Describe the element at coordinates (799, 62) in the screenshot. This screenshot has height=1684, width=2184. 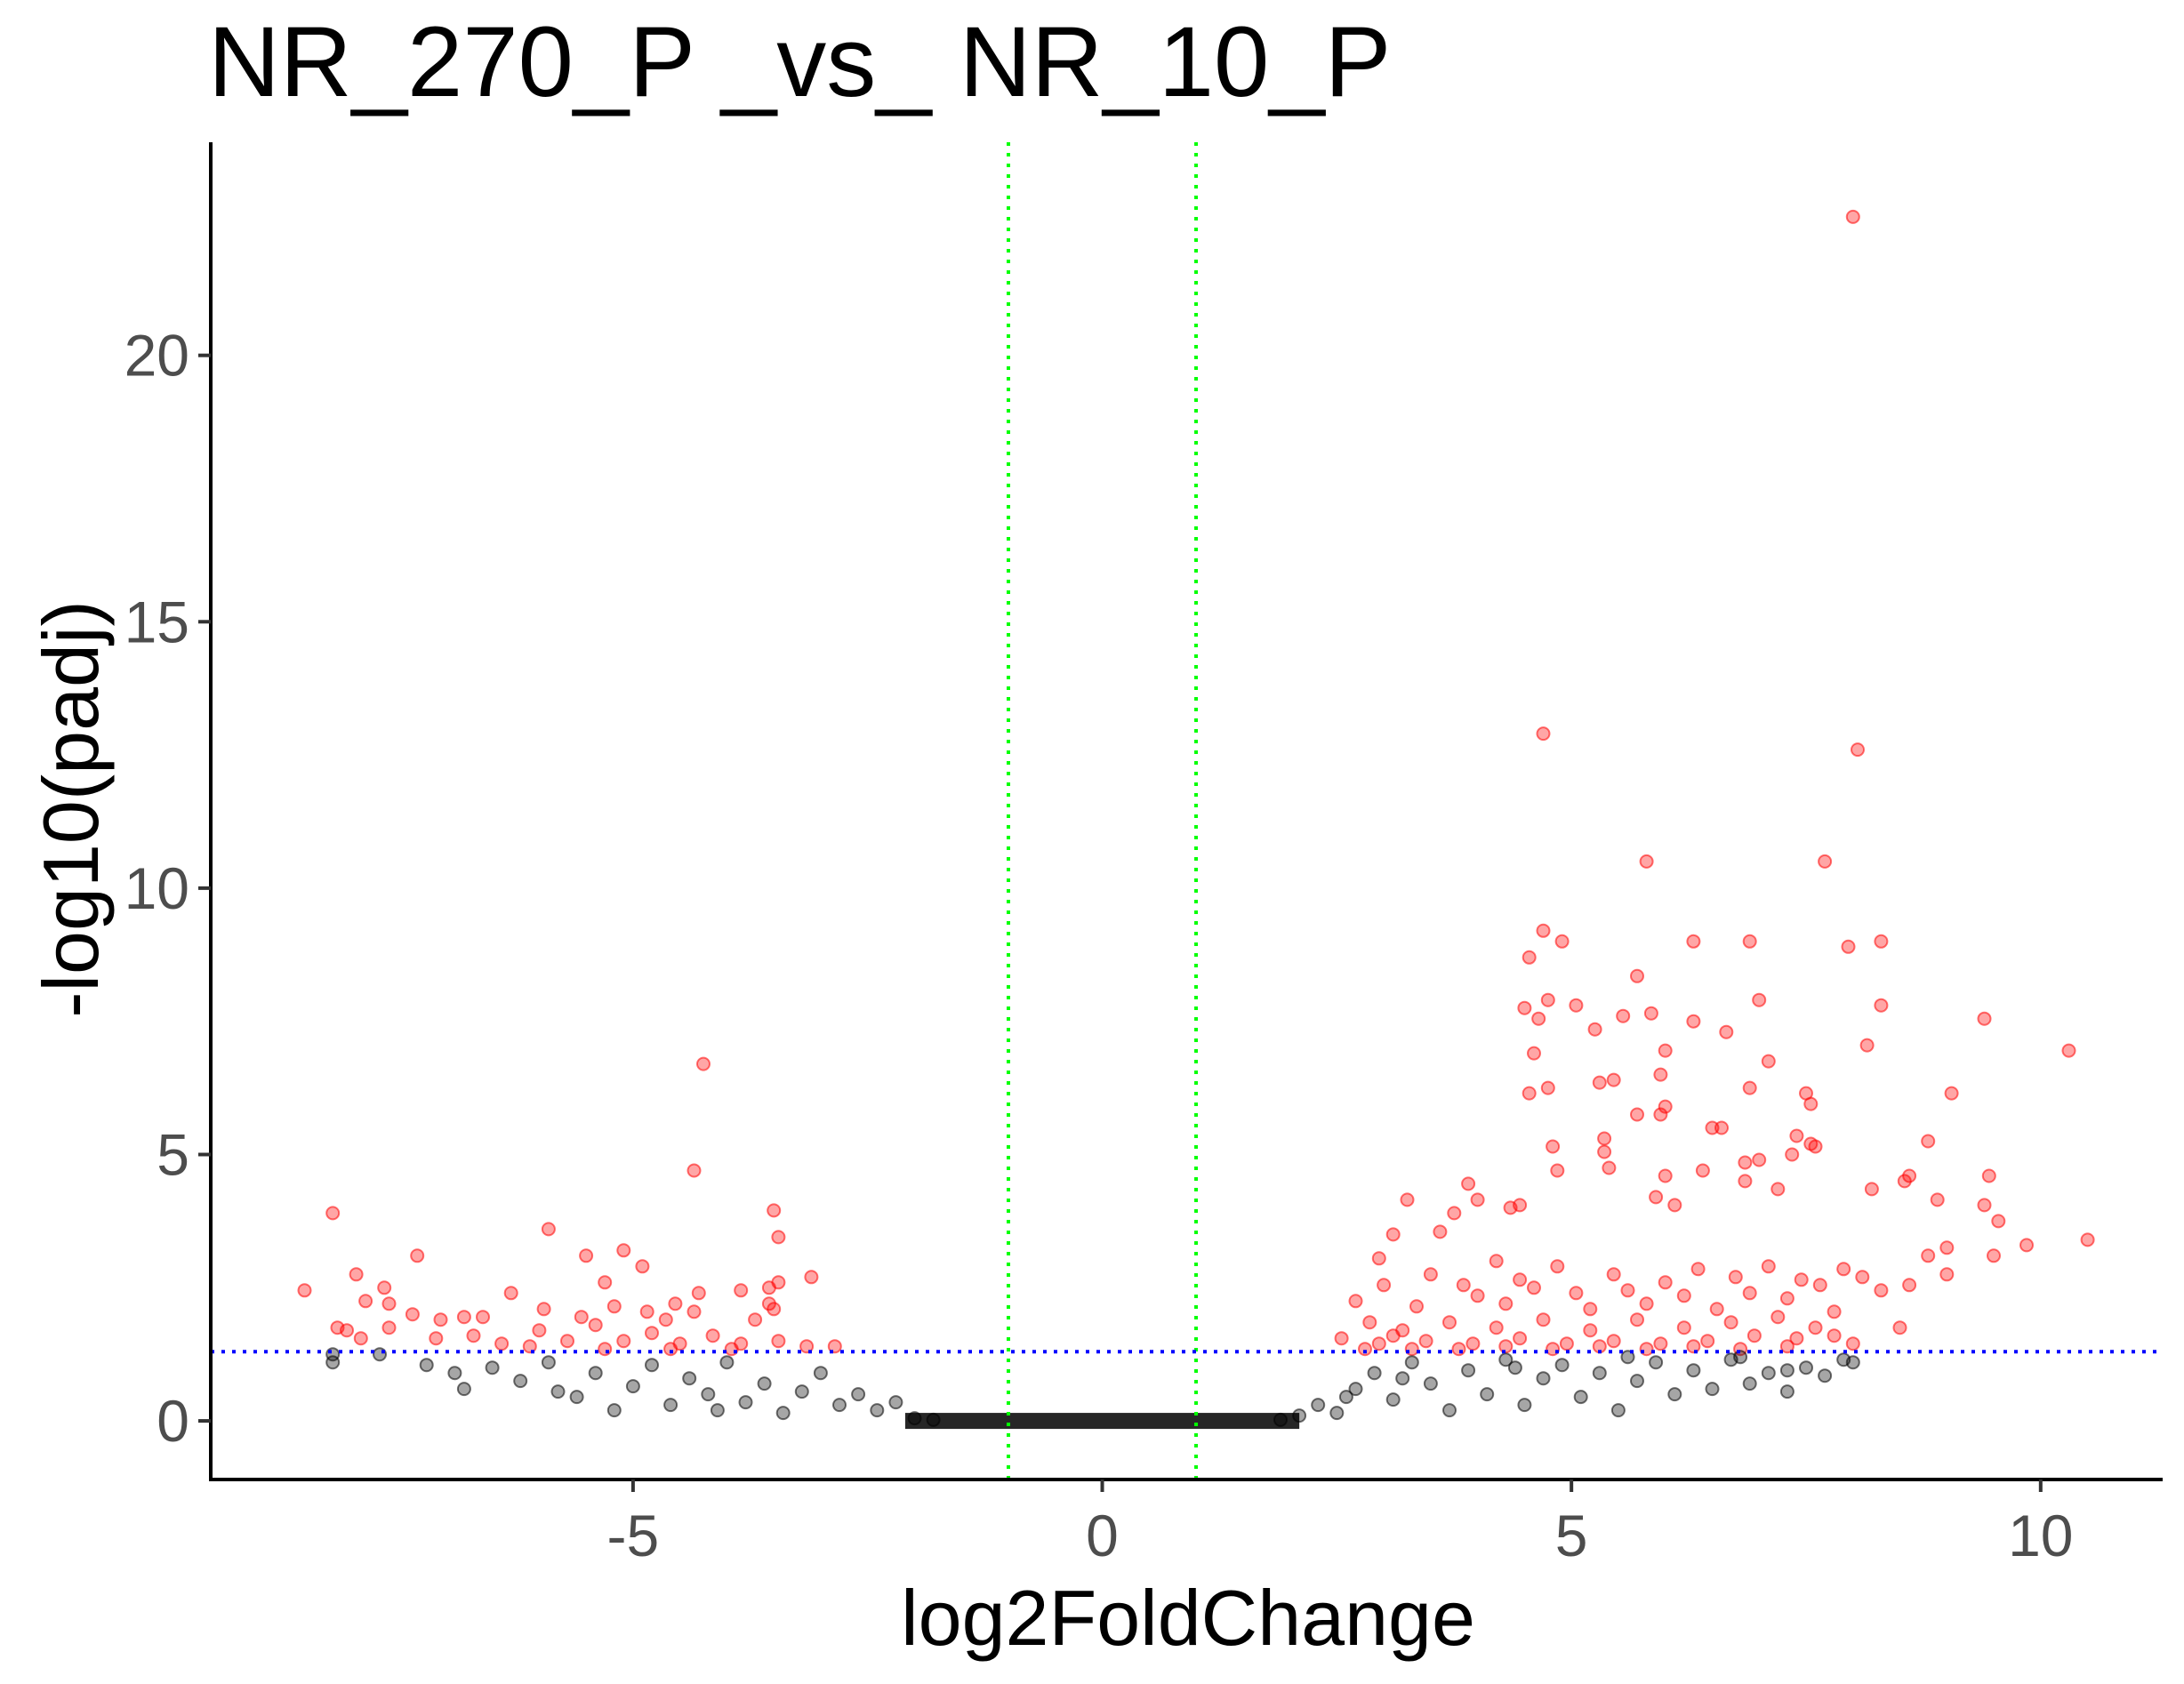
I see `chart-title: NR_270_P _vs_ NR_10_P` at that location.